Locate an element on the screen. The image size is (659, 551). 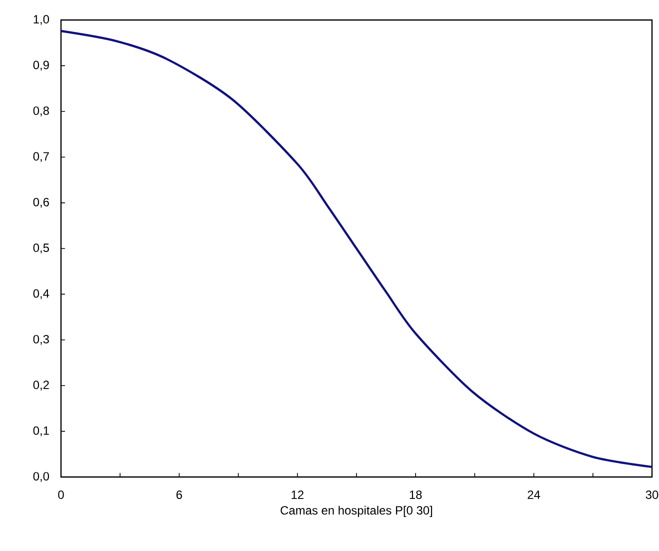
x-axis-title: Camas en hospitales P[0 30] is located at coordinates (356, 511).